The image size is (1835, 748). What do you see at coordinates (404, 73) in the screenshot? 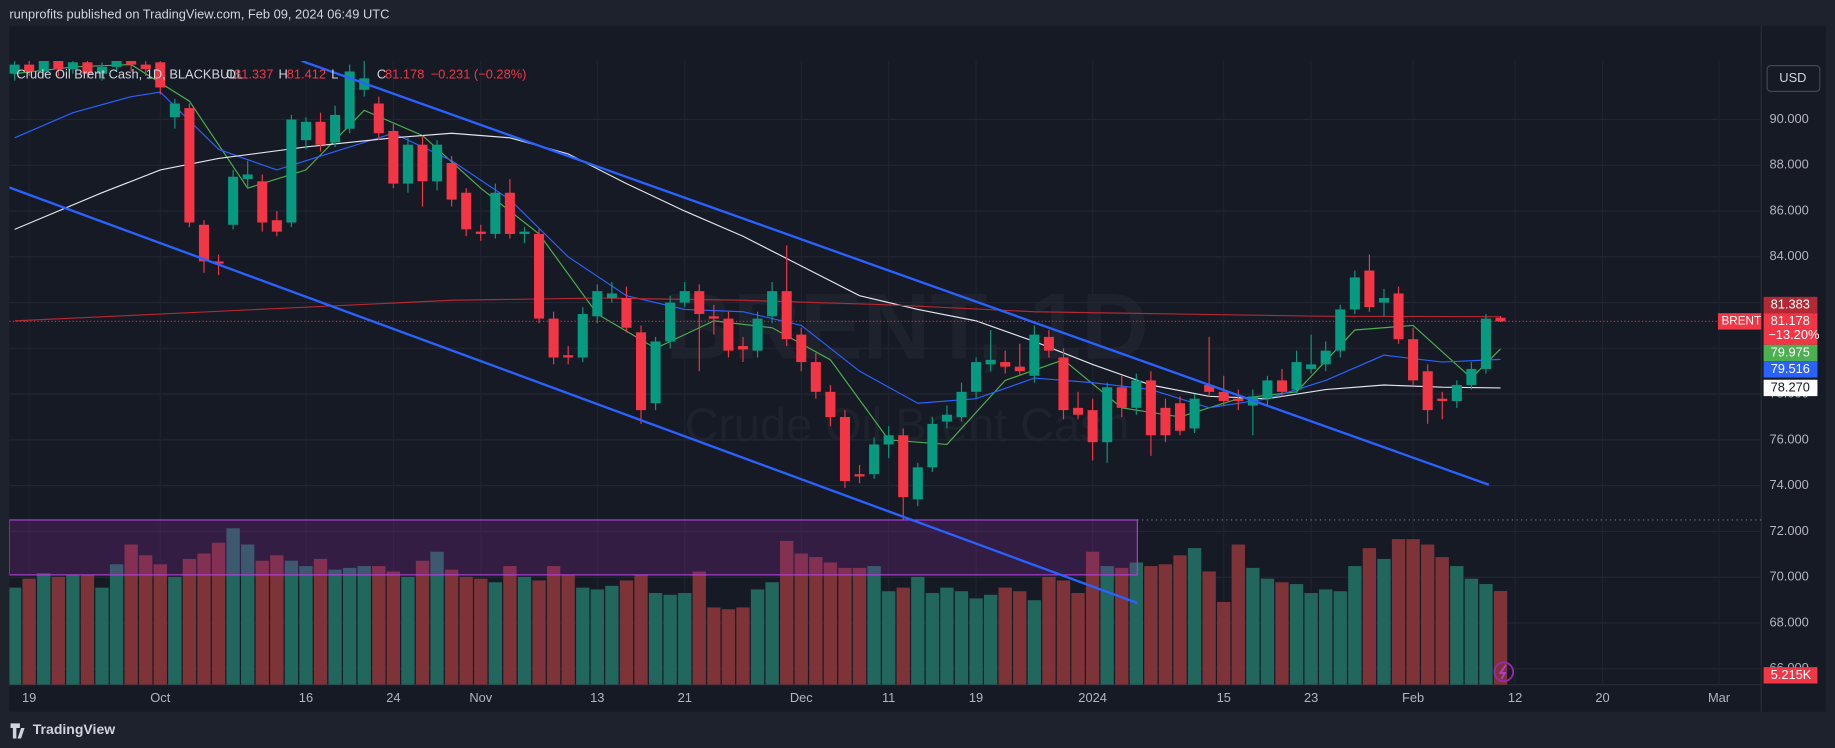
I see `legend-value: 81.178` at bounding box center [404, 73].